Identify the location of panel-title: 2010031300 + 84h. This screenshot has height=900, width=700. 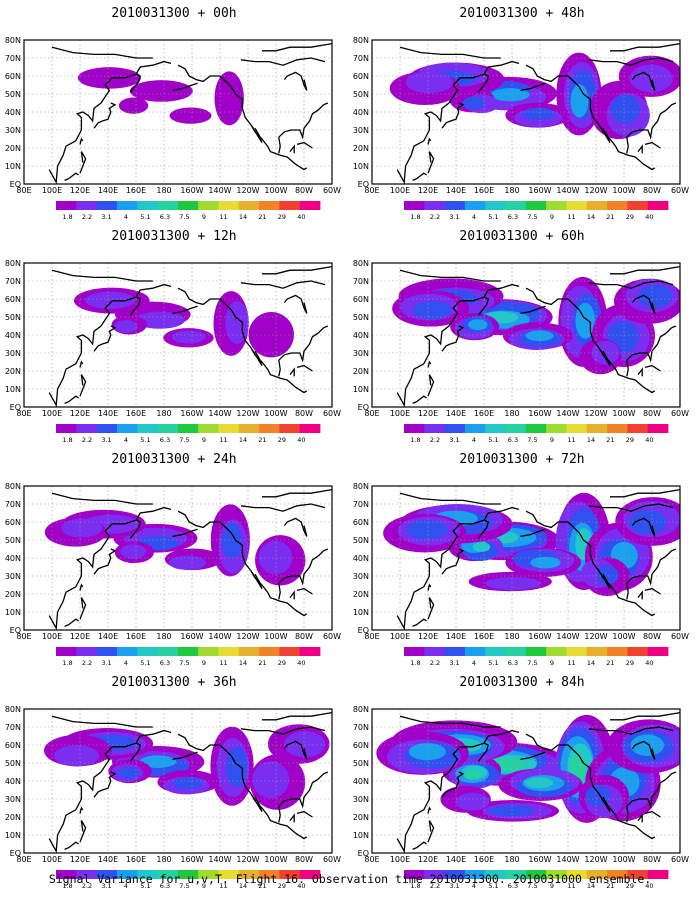
(522, 682).